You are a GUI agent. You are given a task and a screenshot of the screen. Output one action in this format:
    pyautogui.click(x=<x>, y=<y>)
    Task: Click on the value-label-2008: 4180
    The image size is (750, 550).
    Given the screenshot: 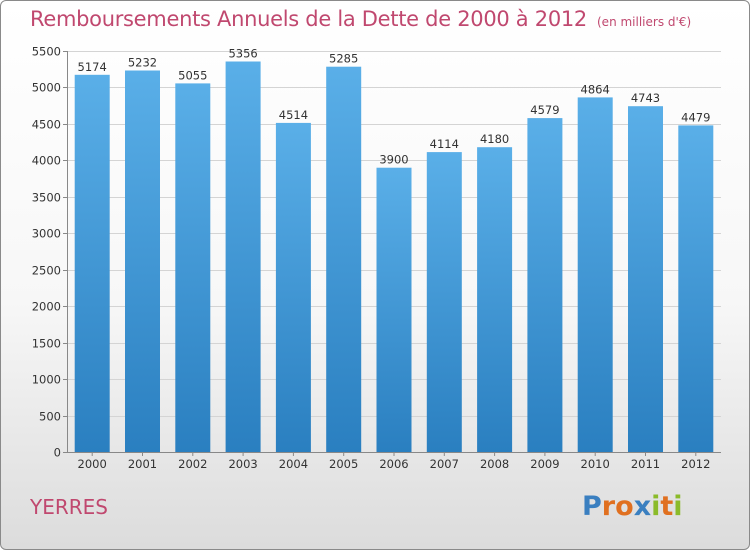 What is the action you would take?
    pyautogui.click(x=494, y=139)
    